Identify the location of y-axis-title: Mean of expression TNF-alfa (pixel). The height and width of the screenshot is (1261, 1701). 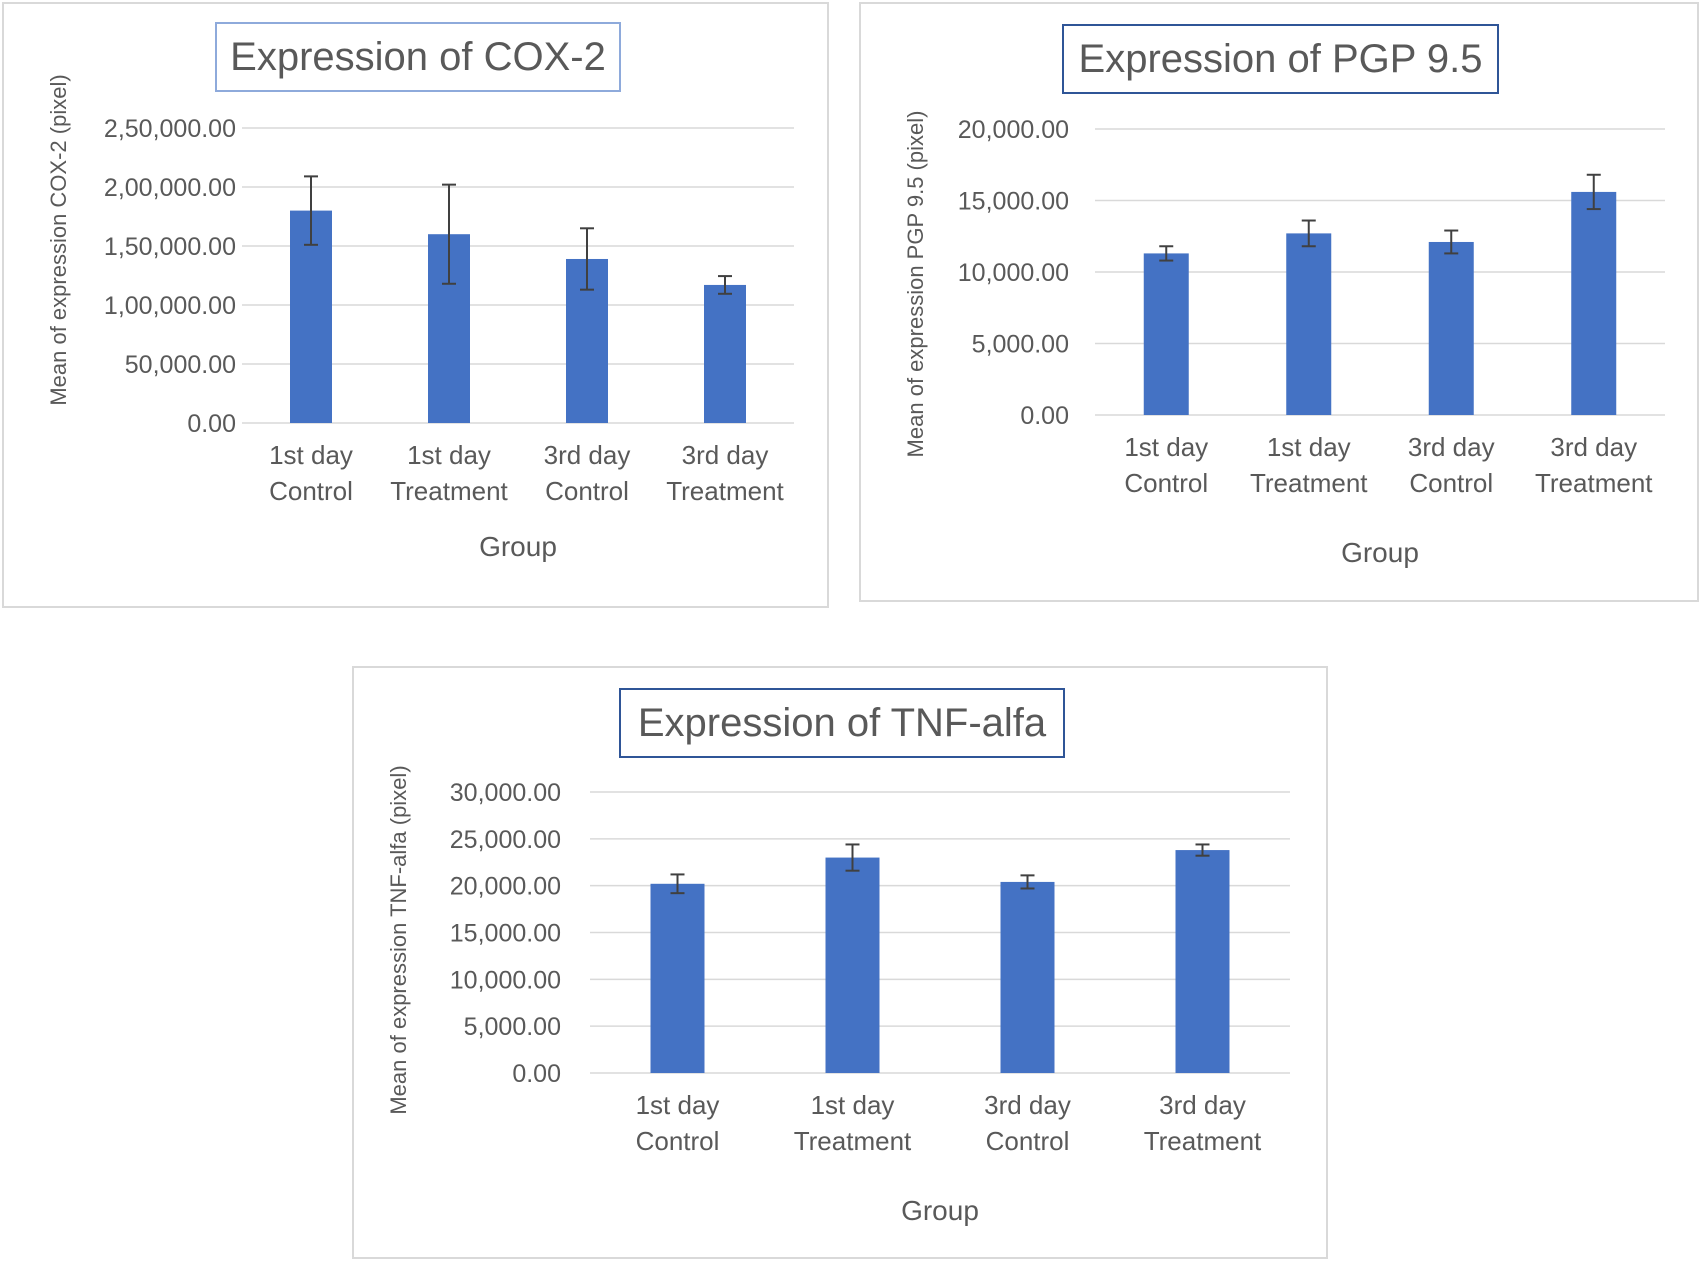
(398, 939).